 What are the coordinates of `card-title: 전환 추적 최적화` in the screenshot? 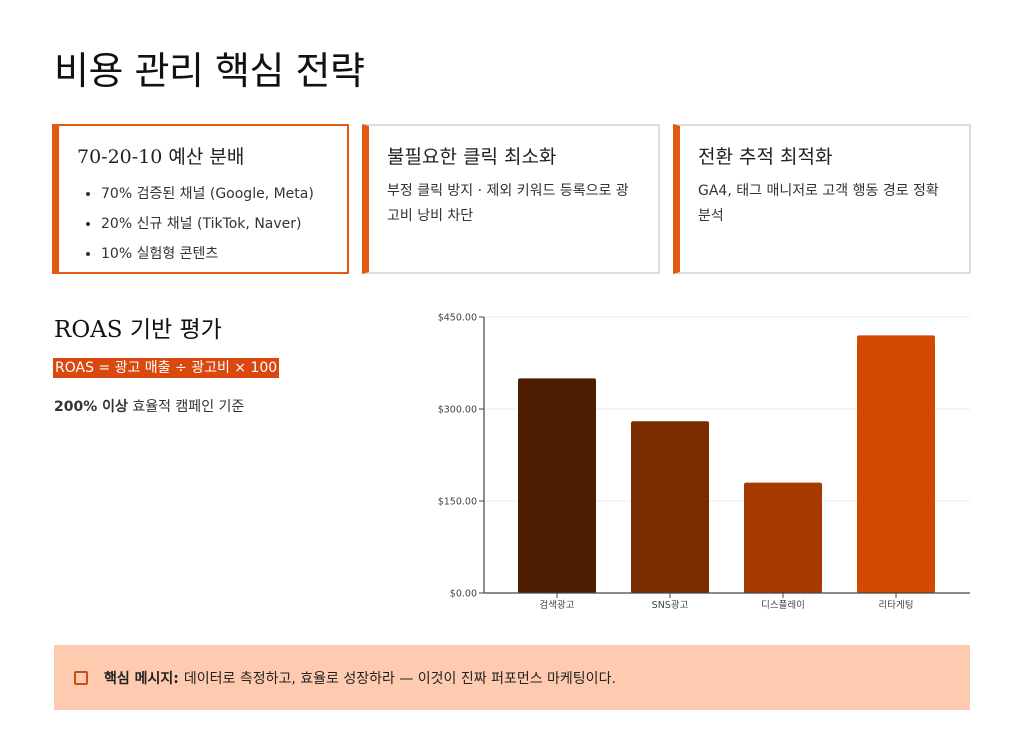 It's located at (765, 157).